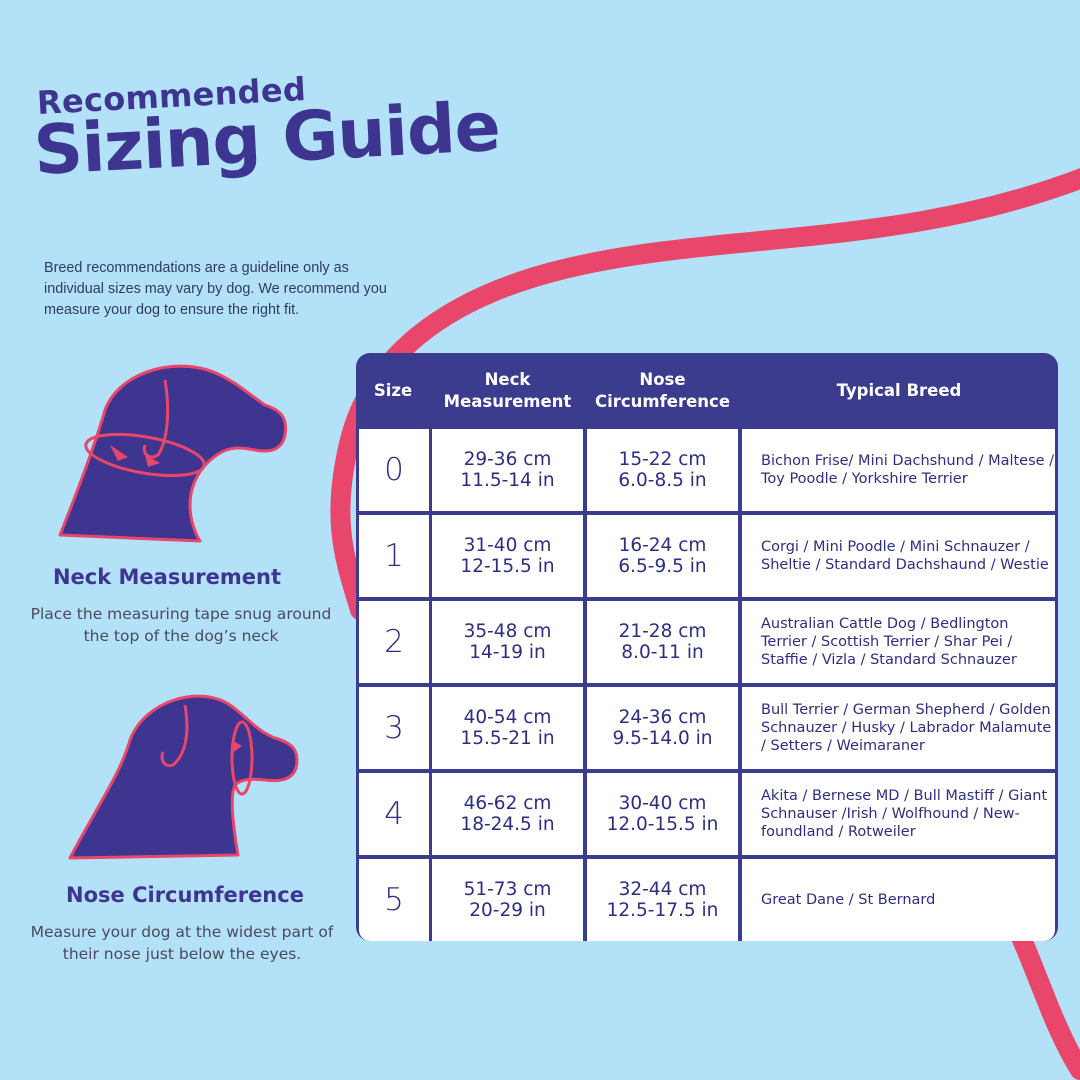 This screenshot has height=1080, width=1080. Describe the element at coordinates (394, 642) in the screenshot. I see `size-cell: 2` at that location.